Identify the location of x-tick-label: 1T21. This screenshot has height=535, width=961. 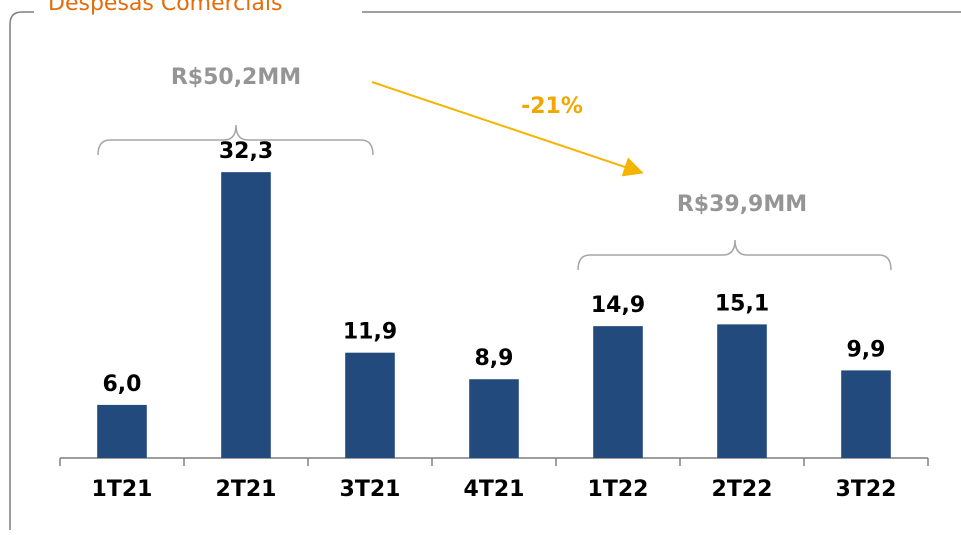
(122, 489).